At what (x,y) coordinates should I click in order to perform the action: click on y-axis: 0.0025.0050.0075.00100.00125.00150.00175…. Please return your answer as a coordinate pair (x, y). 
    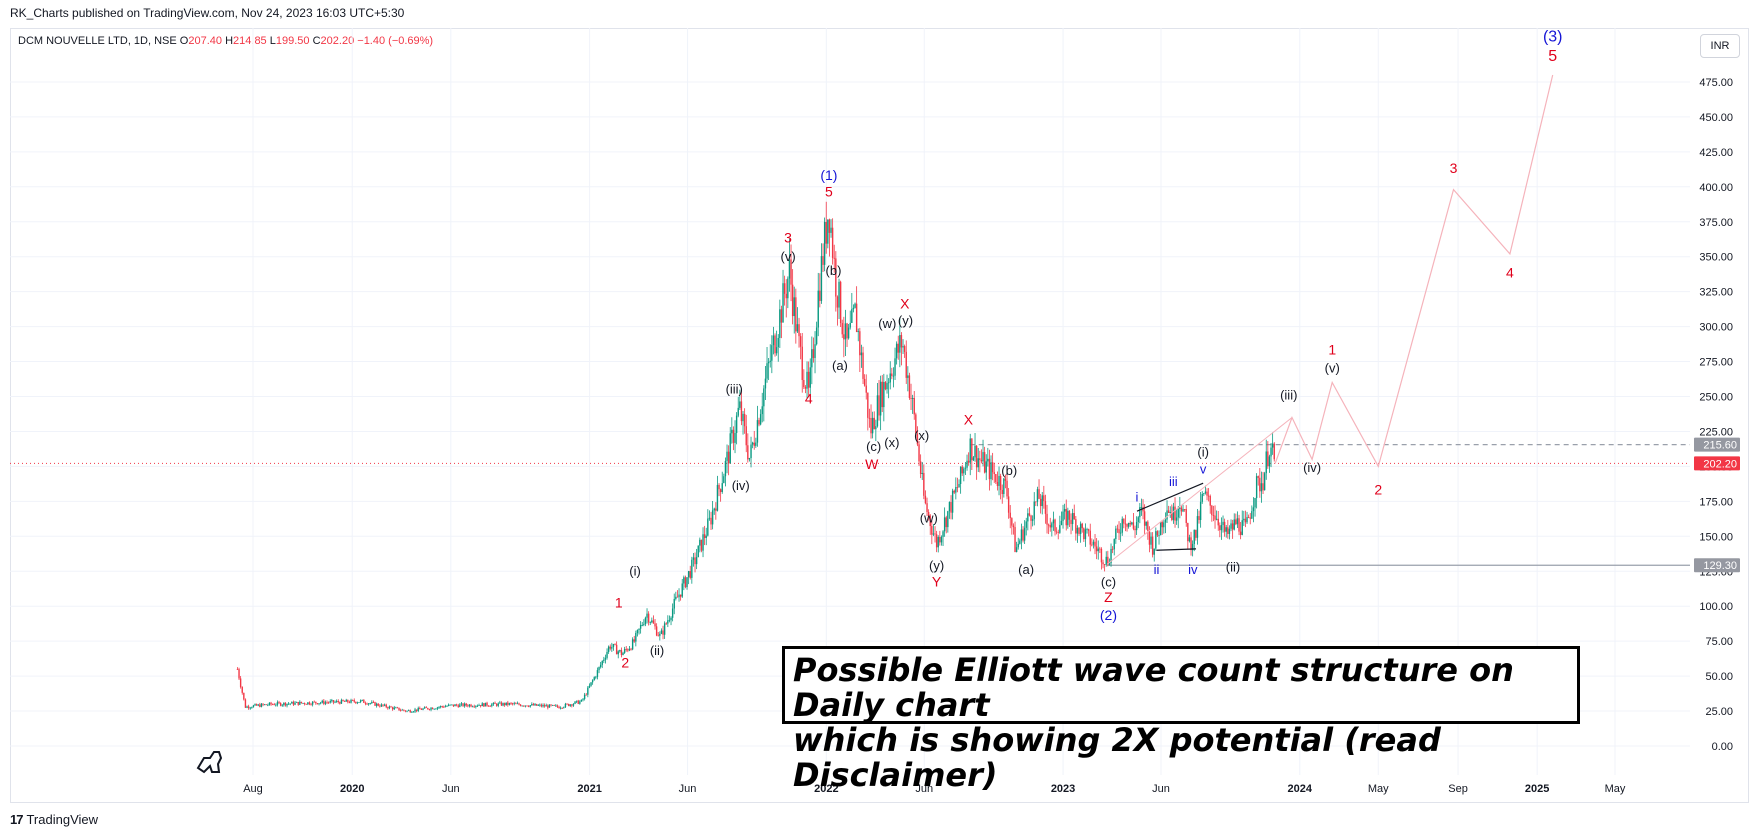
    Looking at the image, I should click on (1716, 415).